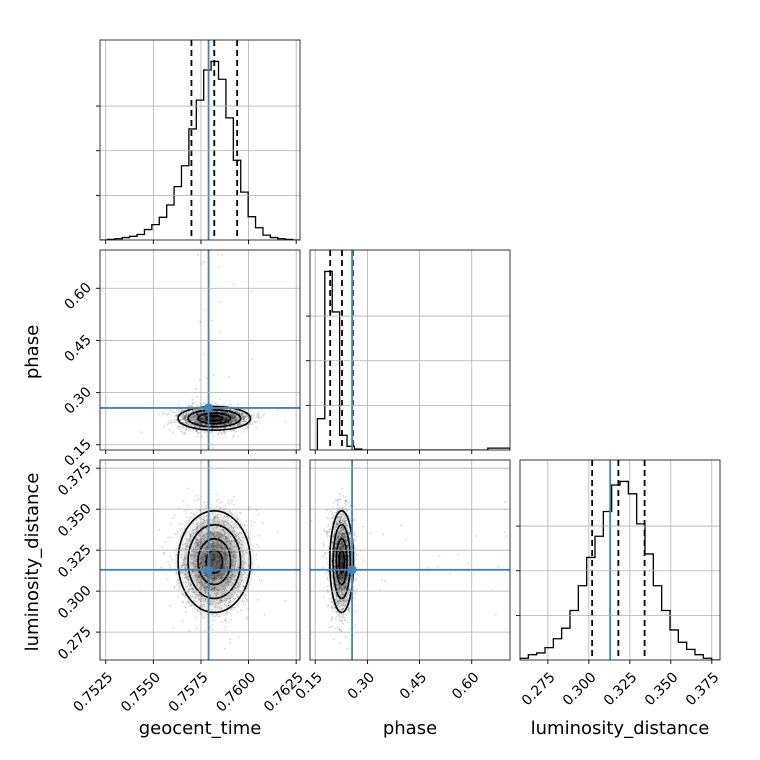  What do you see at coordinates (75, 521) in the screenshot?
I see `y-tick-label: 0.350` at bounding box center [75, 521].